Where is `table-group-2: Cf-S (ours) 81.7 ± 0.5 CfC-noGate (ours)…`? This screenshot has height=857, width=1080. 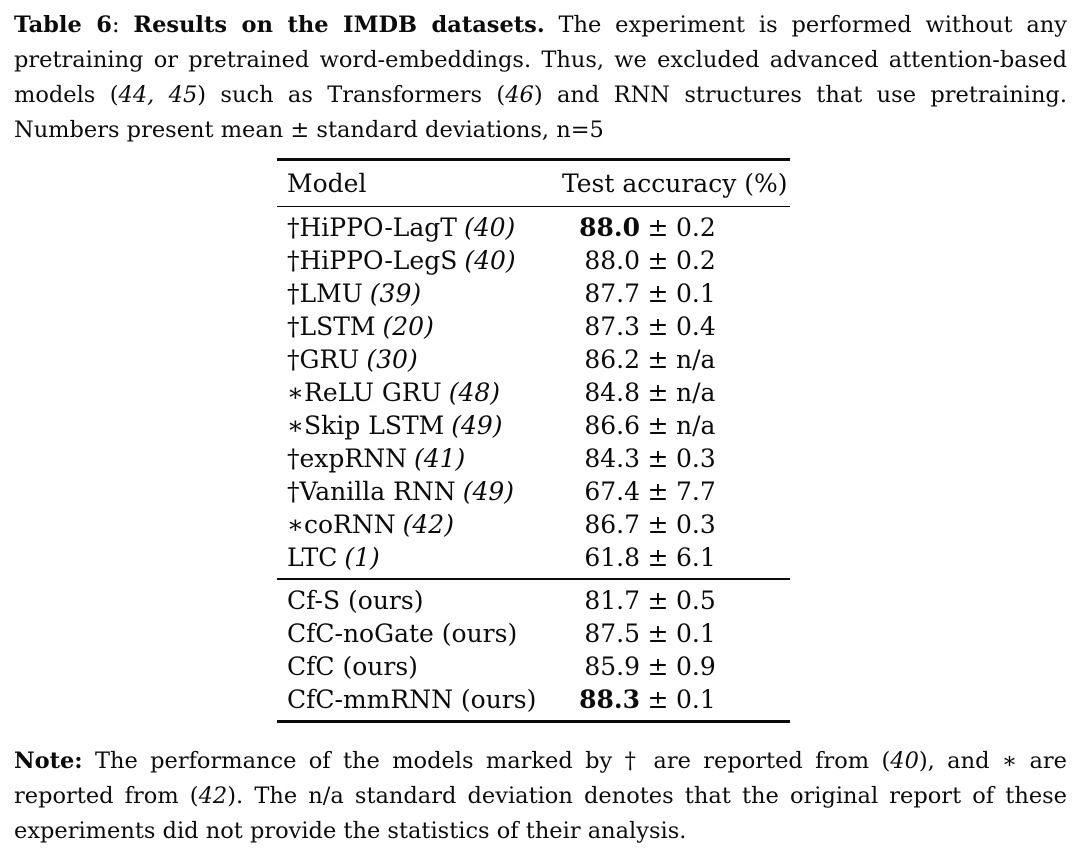 table-group-2: Cf-S (ours) 81.7 ± 0.5 CfC-noGate (ours)… is located at coordinates (533, 650).